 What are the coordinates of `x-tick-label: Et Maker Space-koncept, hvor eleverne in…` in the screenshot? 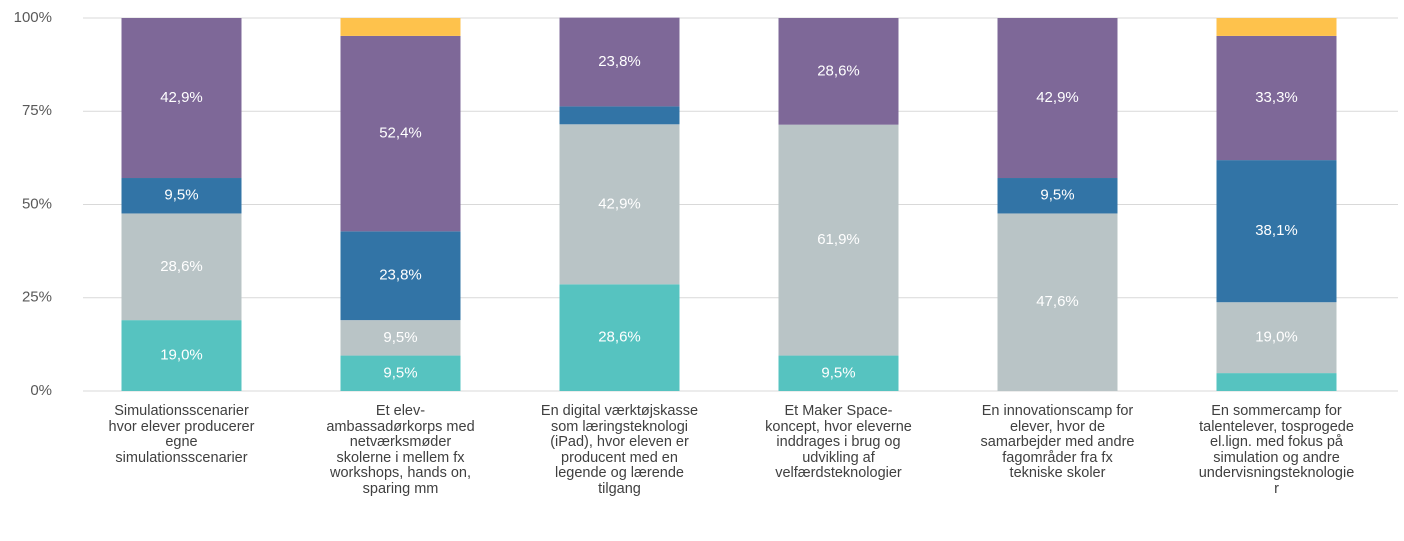 It's located at (838, 442).